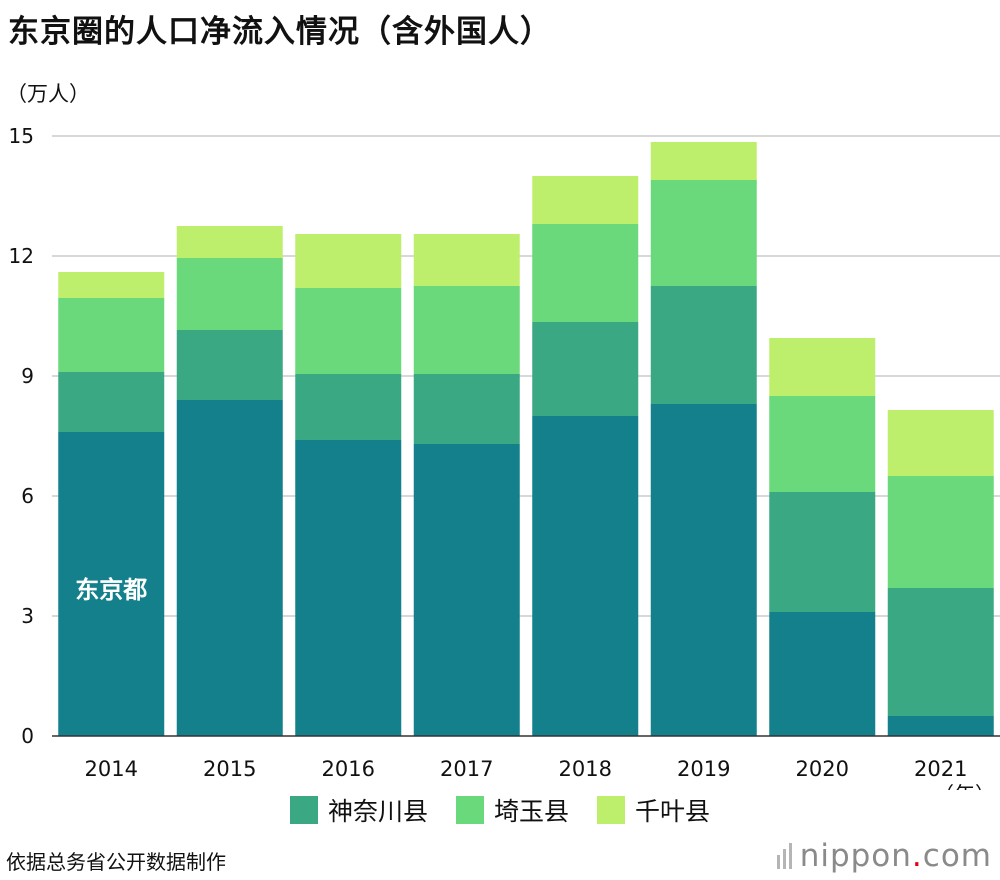 Image resolution: width=1000 pixels, height=880 pixels. What do you see at coordinates (466, 769) in the screenshot?
I see `x-tick-label-2017: 2017` at bounding box center [466, 769].